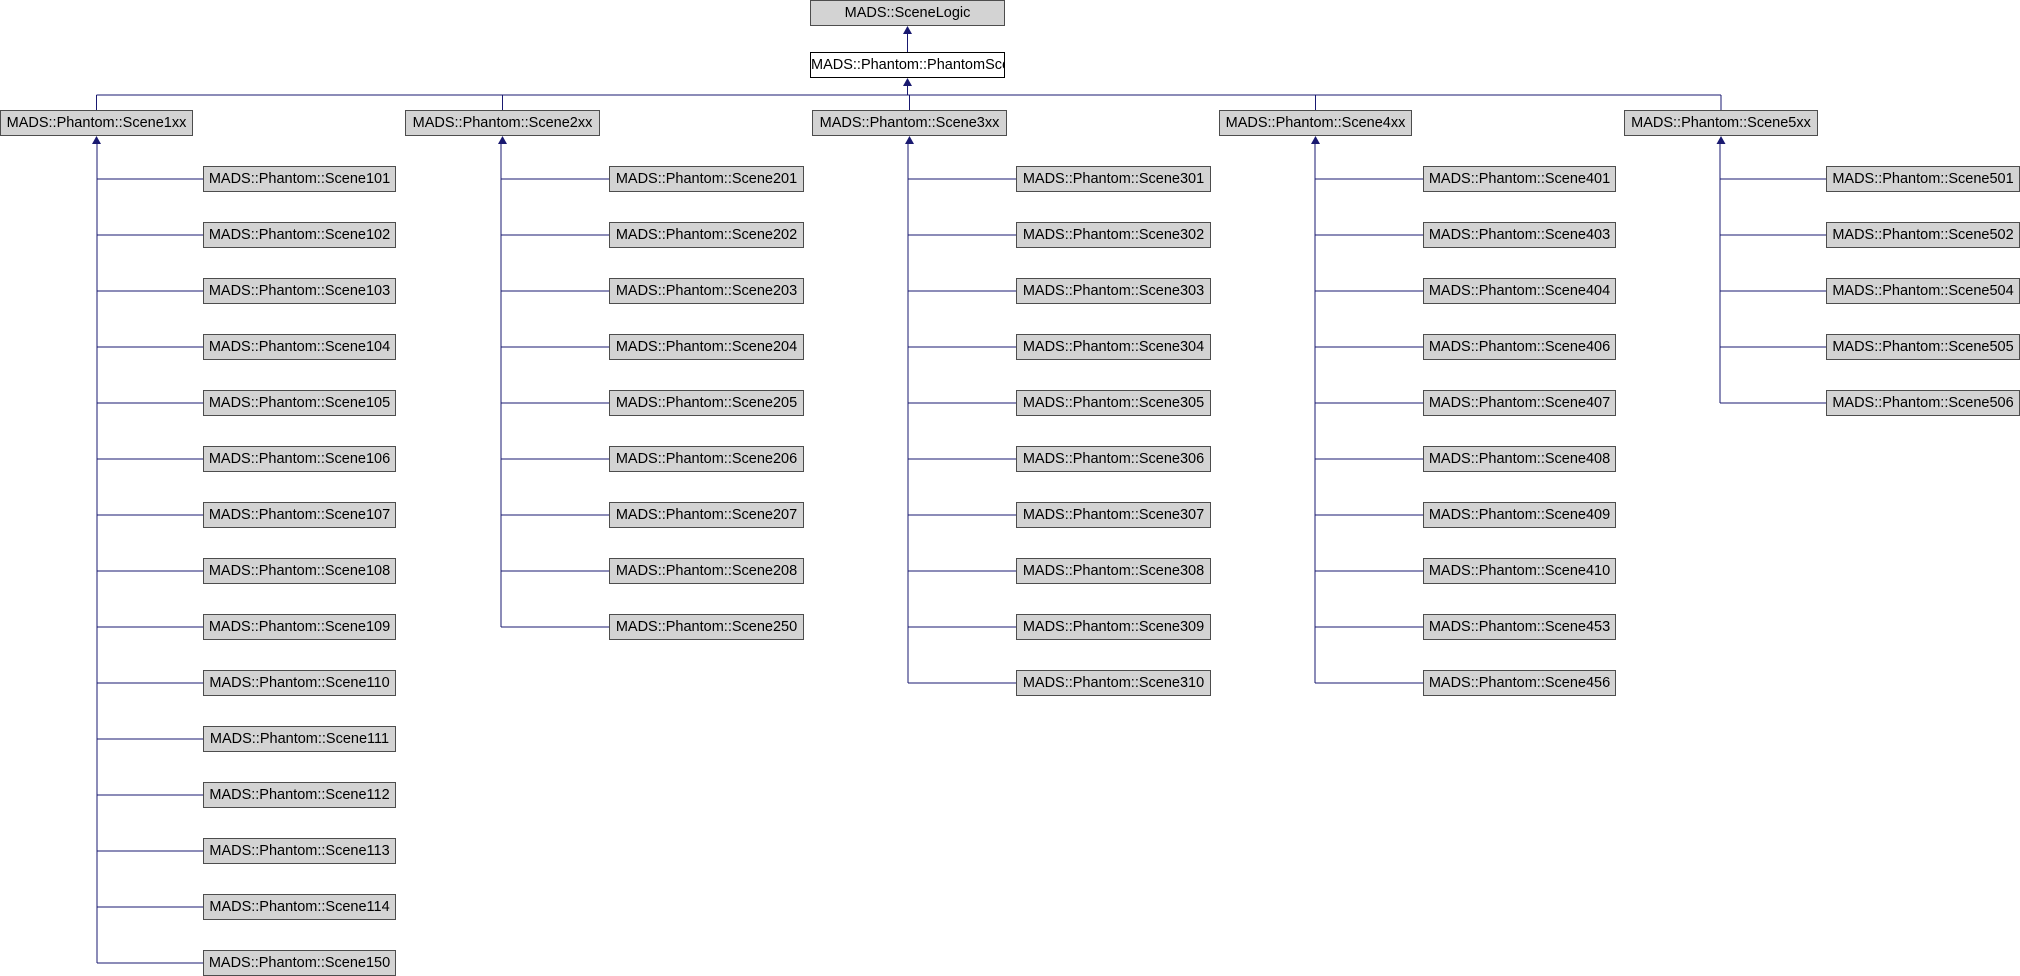 The width and height of the screenshot is (2020, 976). What do you see at coordinates (299, 627) in the screenshot?
I see `class-node-child: MADS::Phantom::Scene109` at bounding box center [299, 627].